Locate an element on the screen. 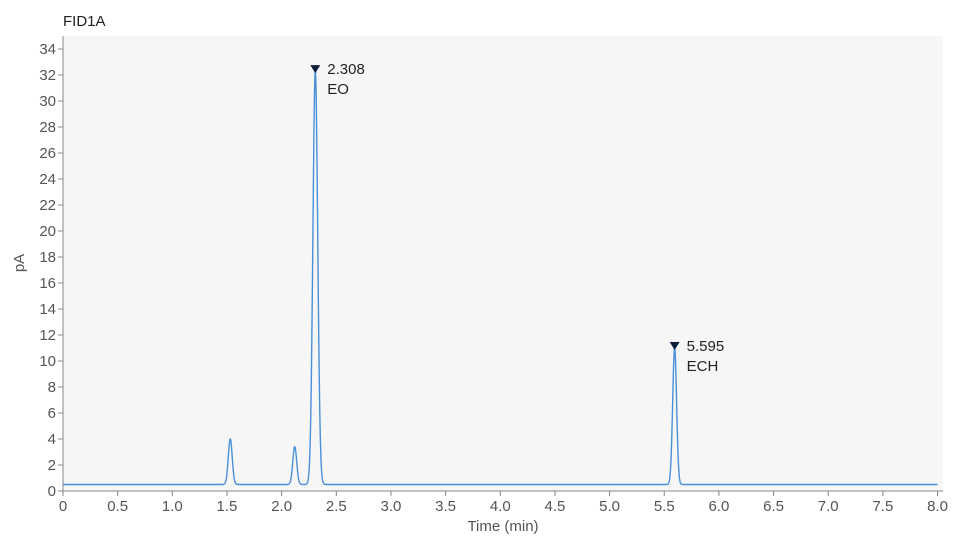  x-tick-label: 3.0 is located at coordinates (391, 506).